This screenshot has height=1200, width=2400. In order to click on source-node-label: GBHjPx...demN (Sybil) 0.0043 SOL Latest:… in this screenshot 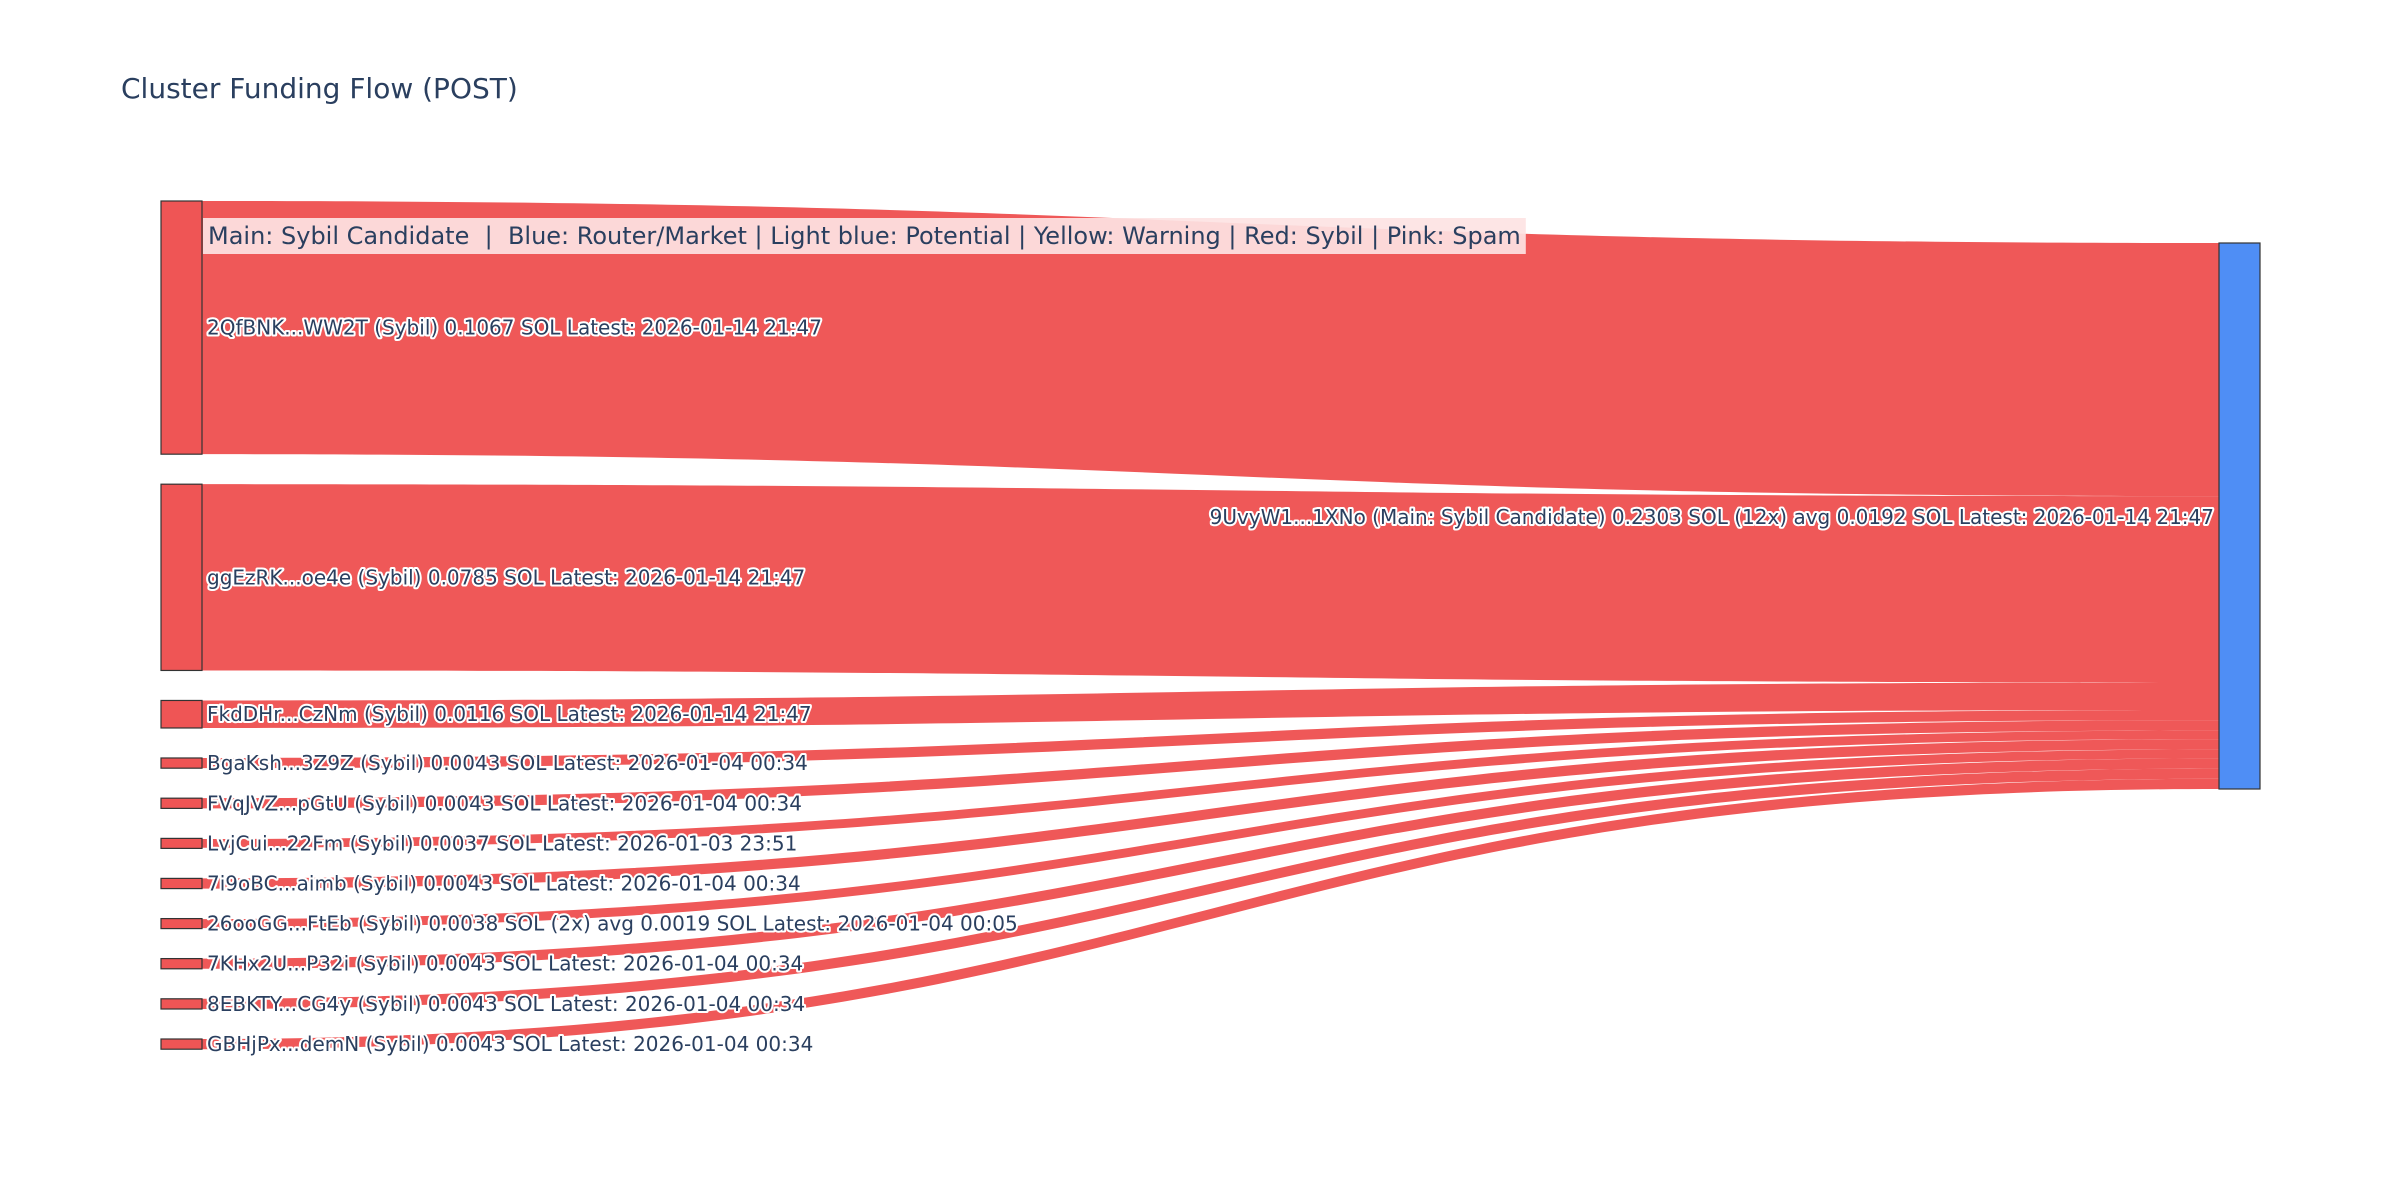, I will do `click(510, 1044)`.